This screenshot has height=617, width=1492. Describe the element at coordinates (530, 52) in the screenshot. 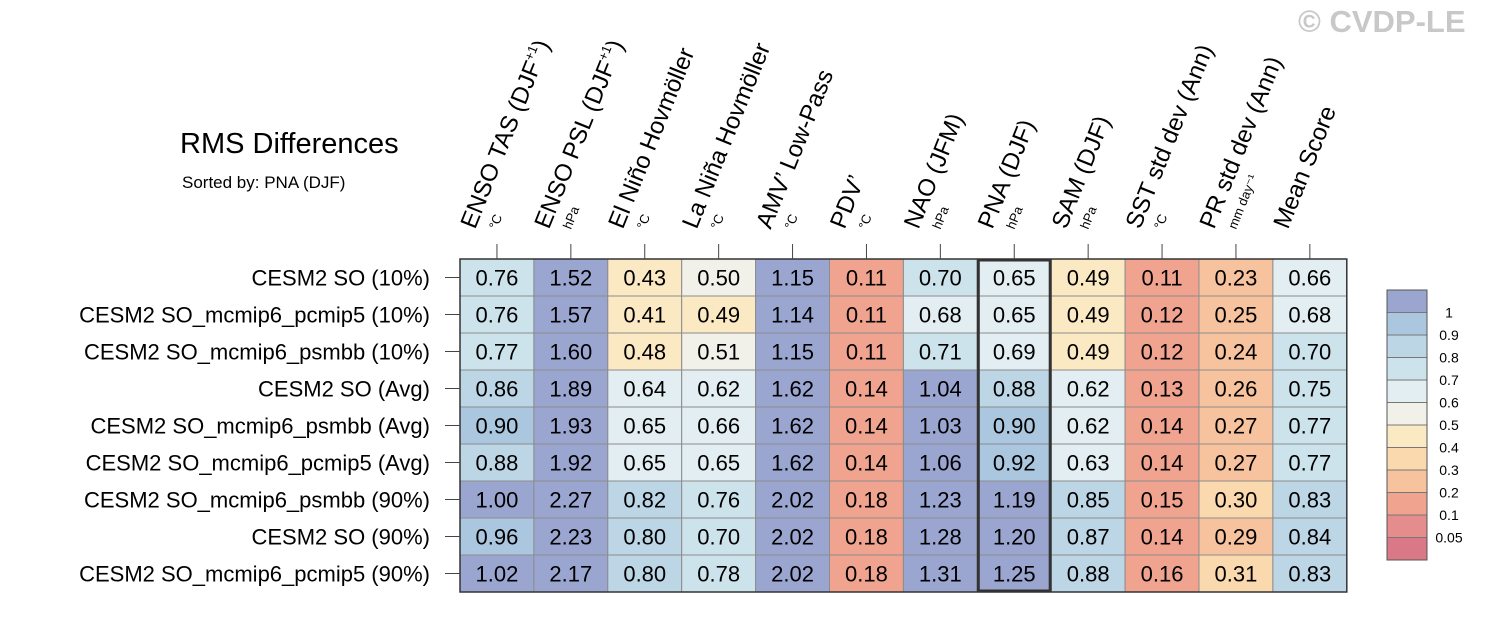

I see `column-label-superscript: +1` at that location.